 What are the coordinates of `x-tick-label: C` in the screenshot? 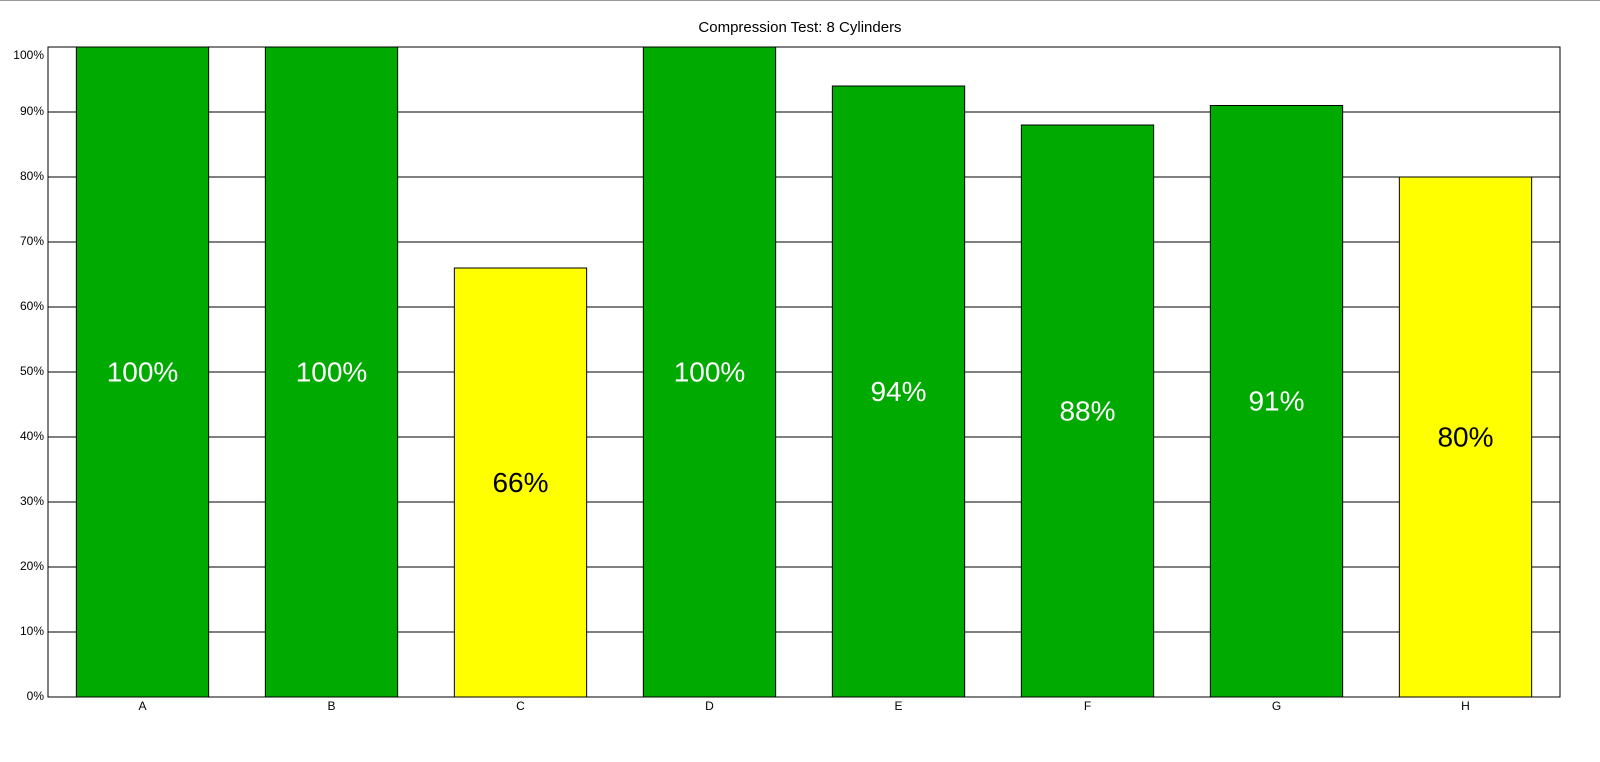 It's located at (520, 706).